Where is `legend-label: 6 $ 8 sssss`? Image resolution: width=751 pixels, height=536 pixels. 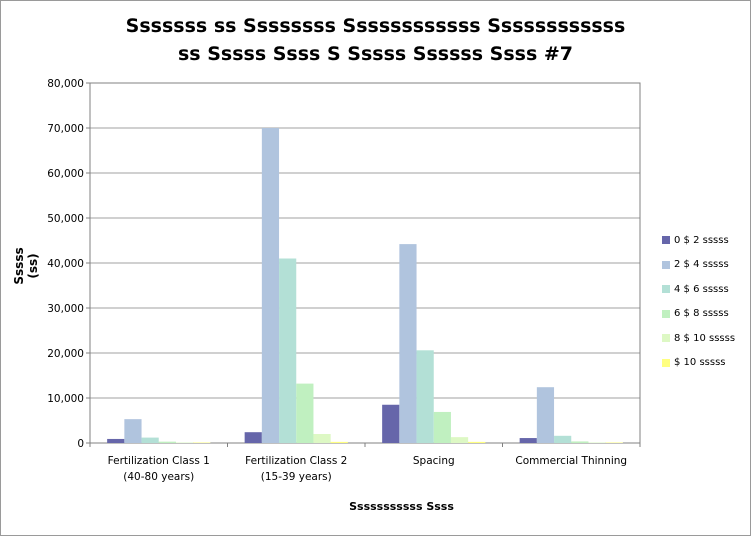
legend-label: 6 $ 8 sssss is located at coordinates (701, 314).